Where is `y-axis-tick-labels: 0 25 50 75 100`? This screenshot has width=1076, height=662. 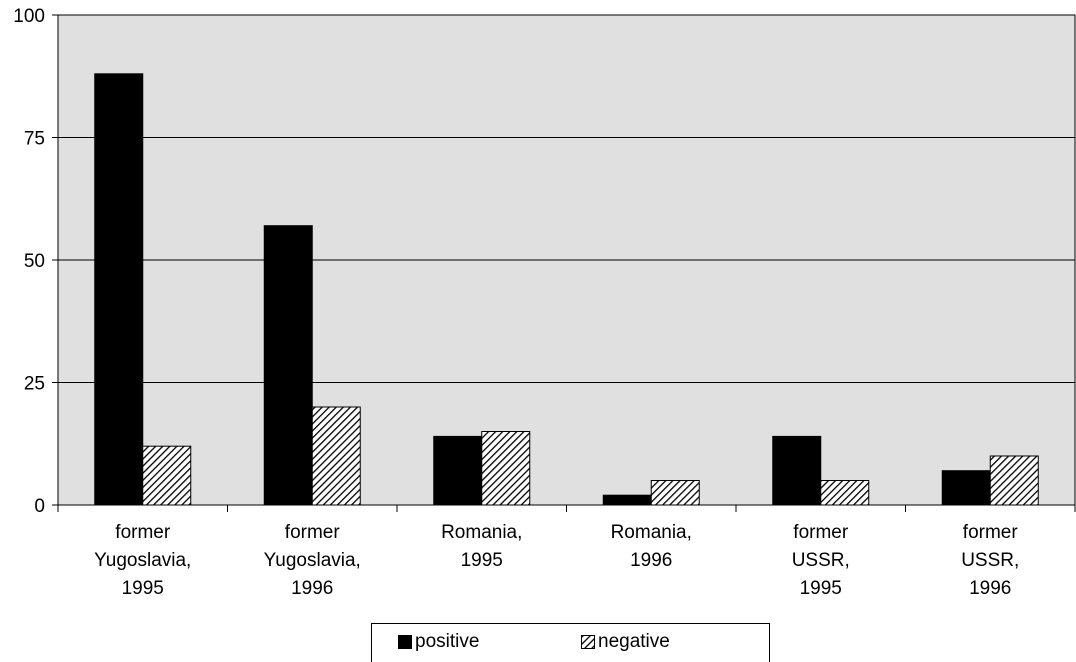 y-axis-tick-labels: 0 25 50 75 100 is located at coordinates (29, 261).